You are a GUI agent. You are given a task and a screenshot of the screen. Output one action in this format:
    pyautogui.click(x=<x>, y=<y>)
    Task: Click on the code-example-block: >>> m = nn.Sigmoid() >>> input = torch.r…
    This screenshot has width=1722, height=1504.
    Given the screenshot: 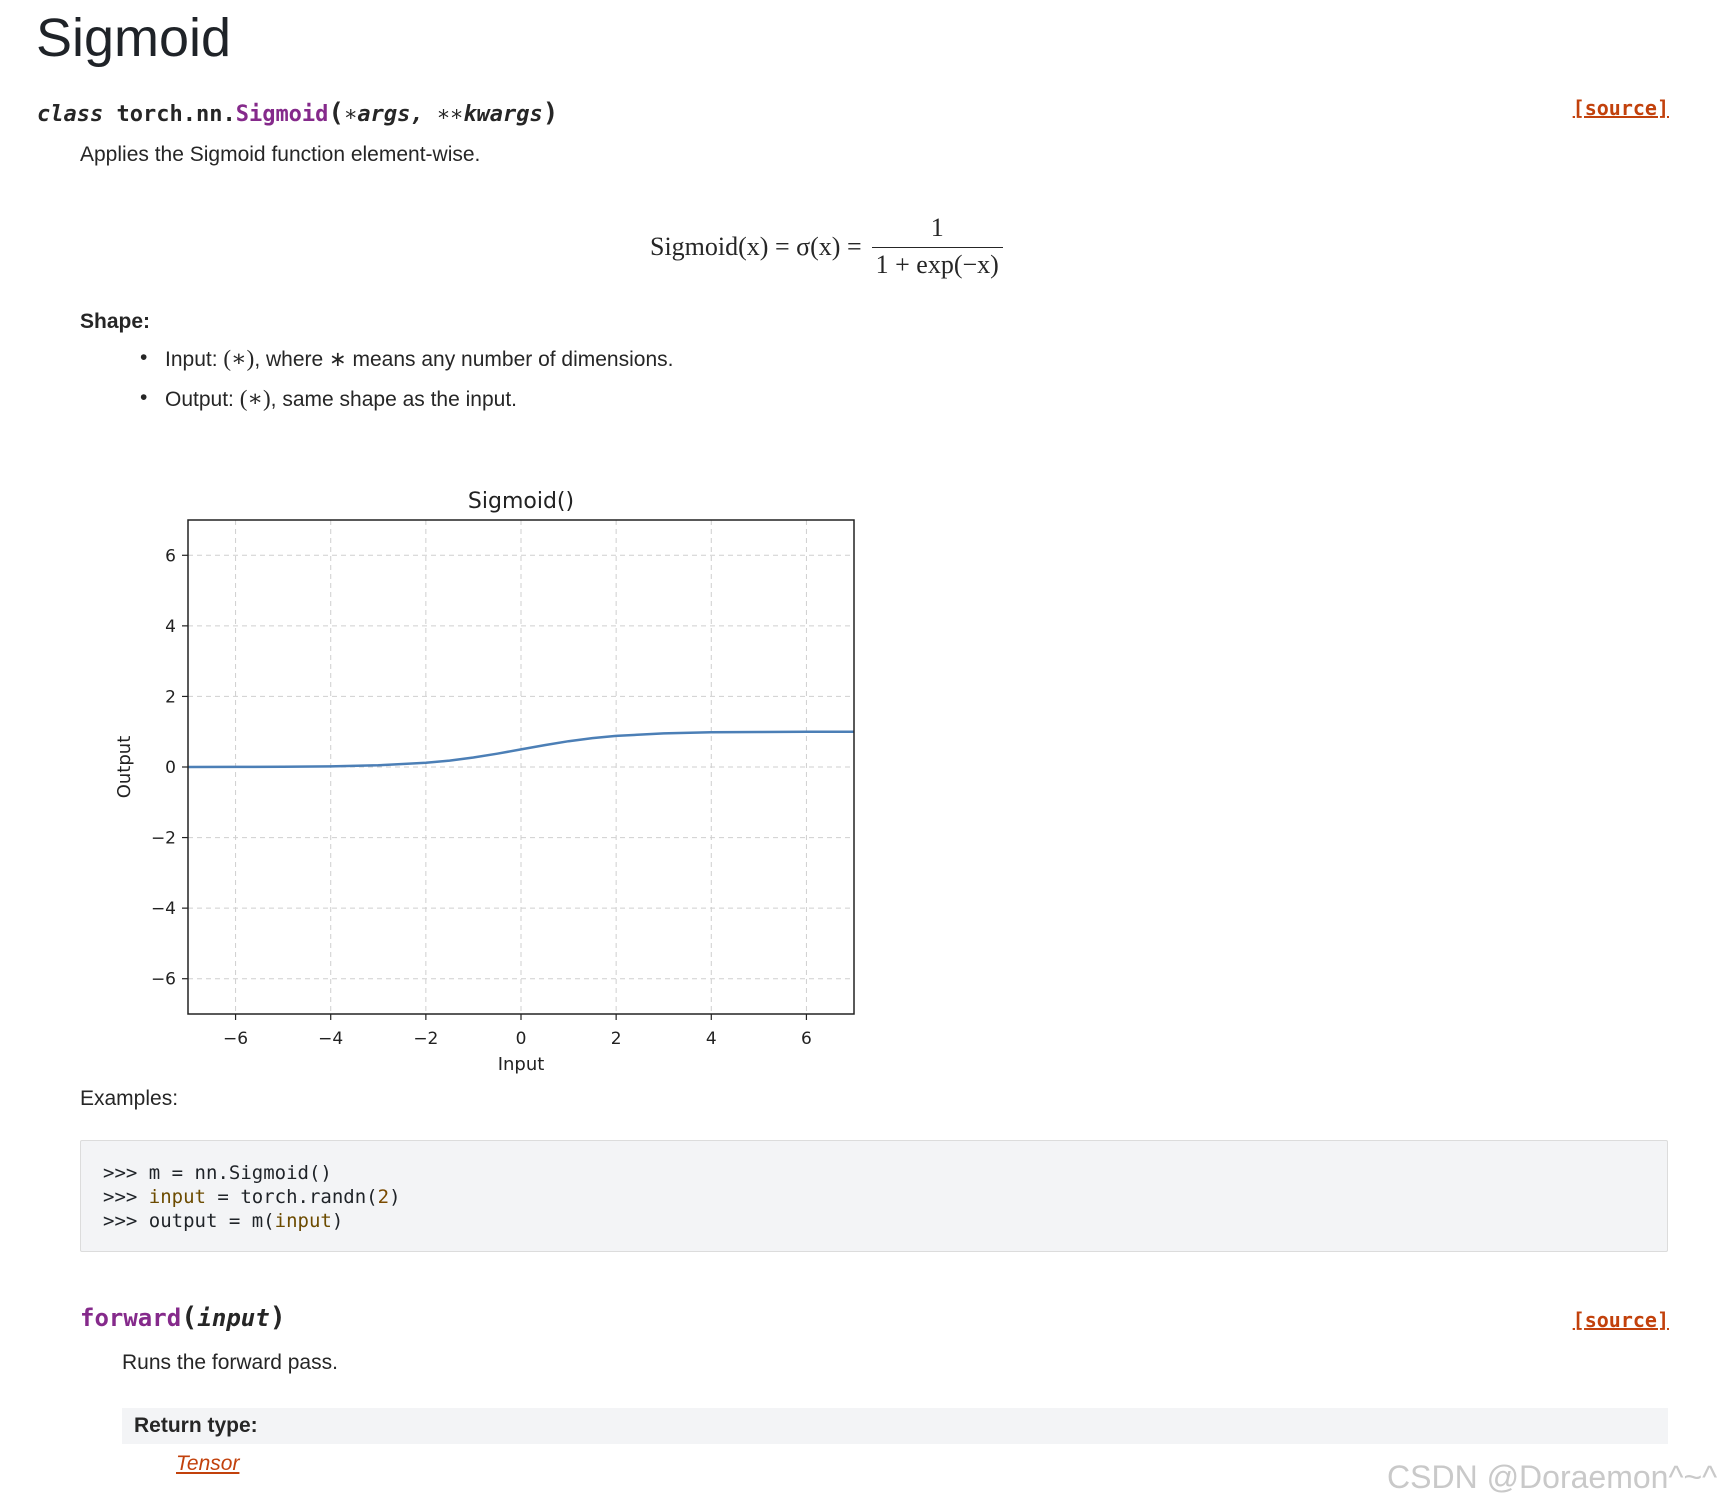 What is the action you would take?
    pyautogui.click(x=874, y=1196)
    